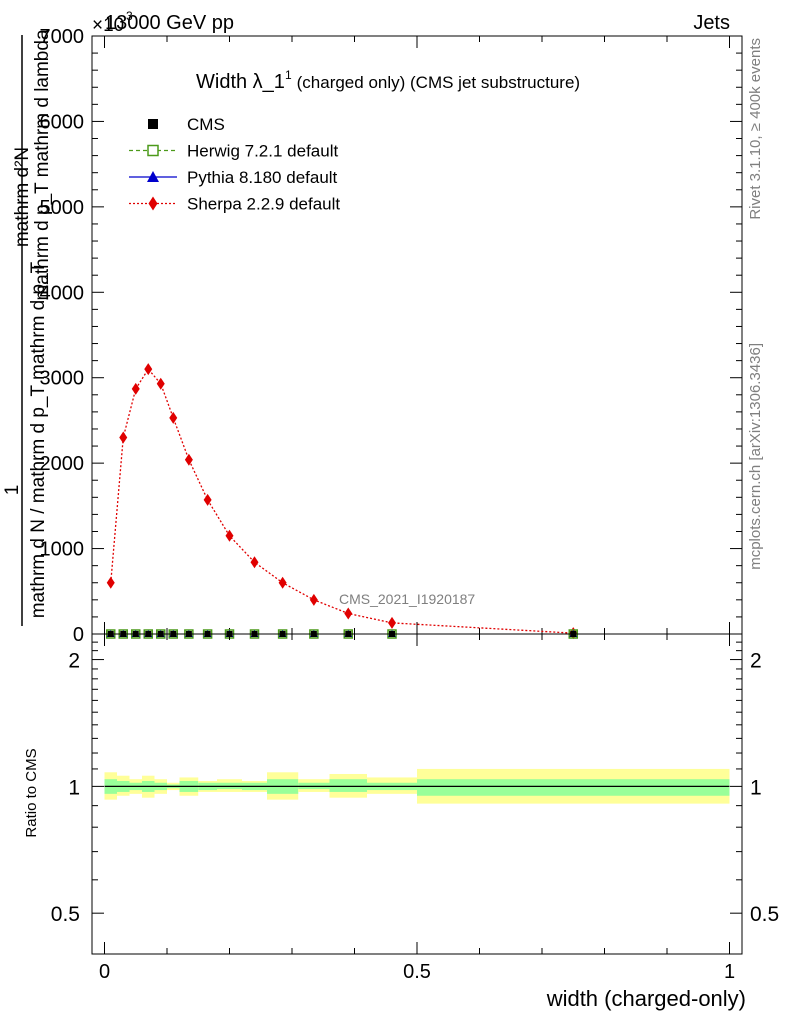  Describe the element at coordinates (755, 456) in the screenshot. I see `mcplots-label: mcplots.cern.ch [arXiv:1306.3436]` at that location.